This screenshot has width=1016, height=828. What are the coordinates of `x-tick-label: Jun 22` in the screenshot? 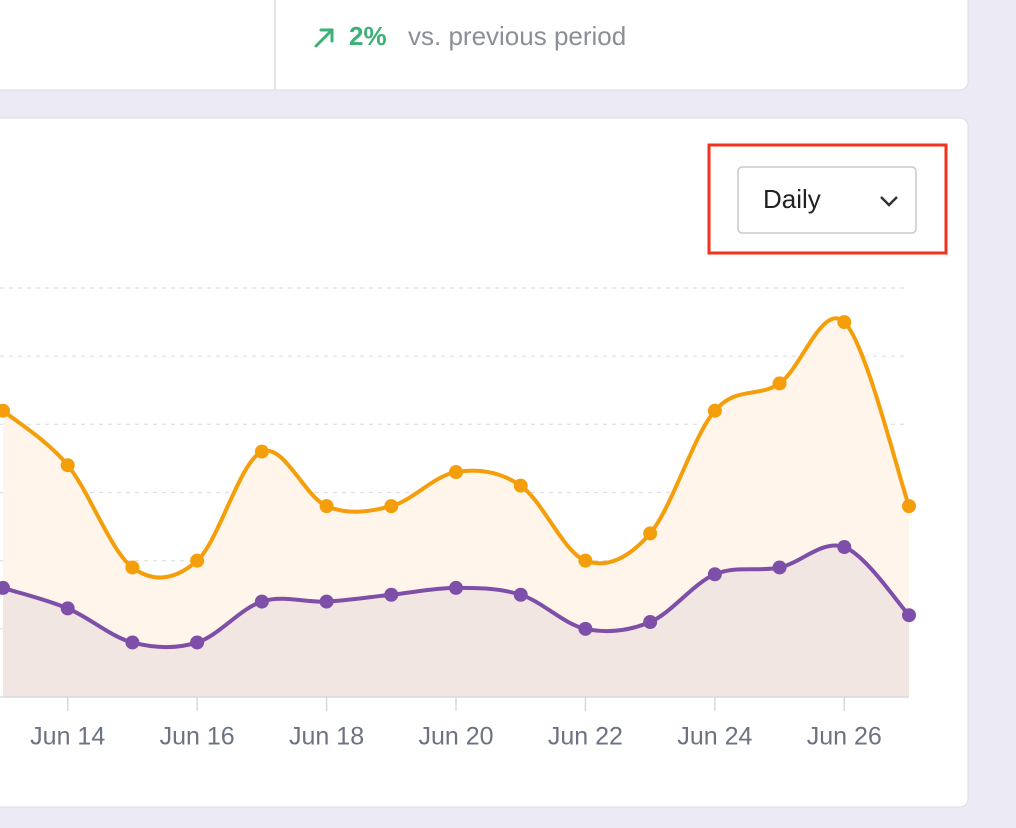 It's located at (585, 737).